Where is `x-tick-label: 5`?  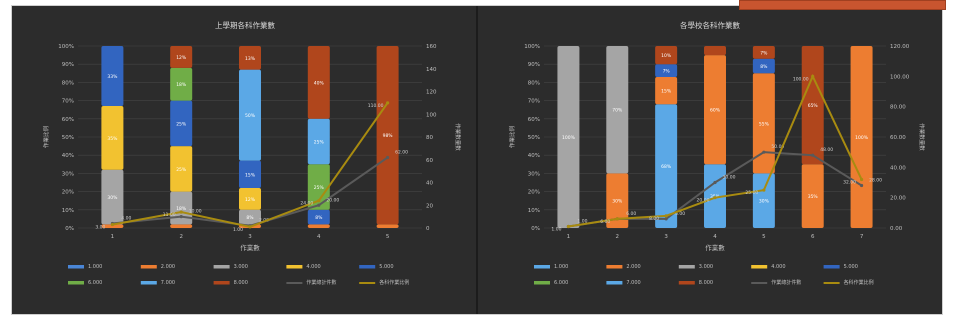 x-tick-label: 5 is located at coordinates (764, 237).